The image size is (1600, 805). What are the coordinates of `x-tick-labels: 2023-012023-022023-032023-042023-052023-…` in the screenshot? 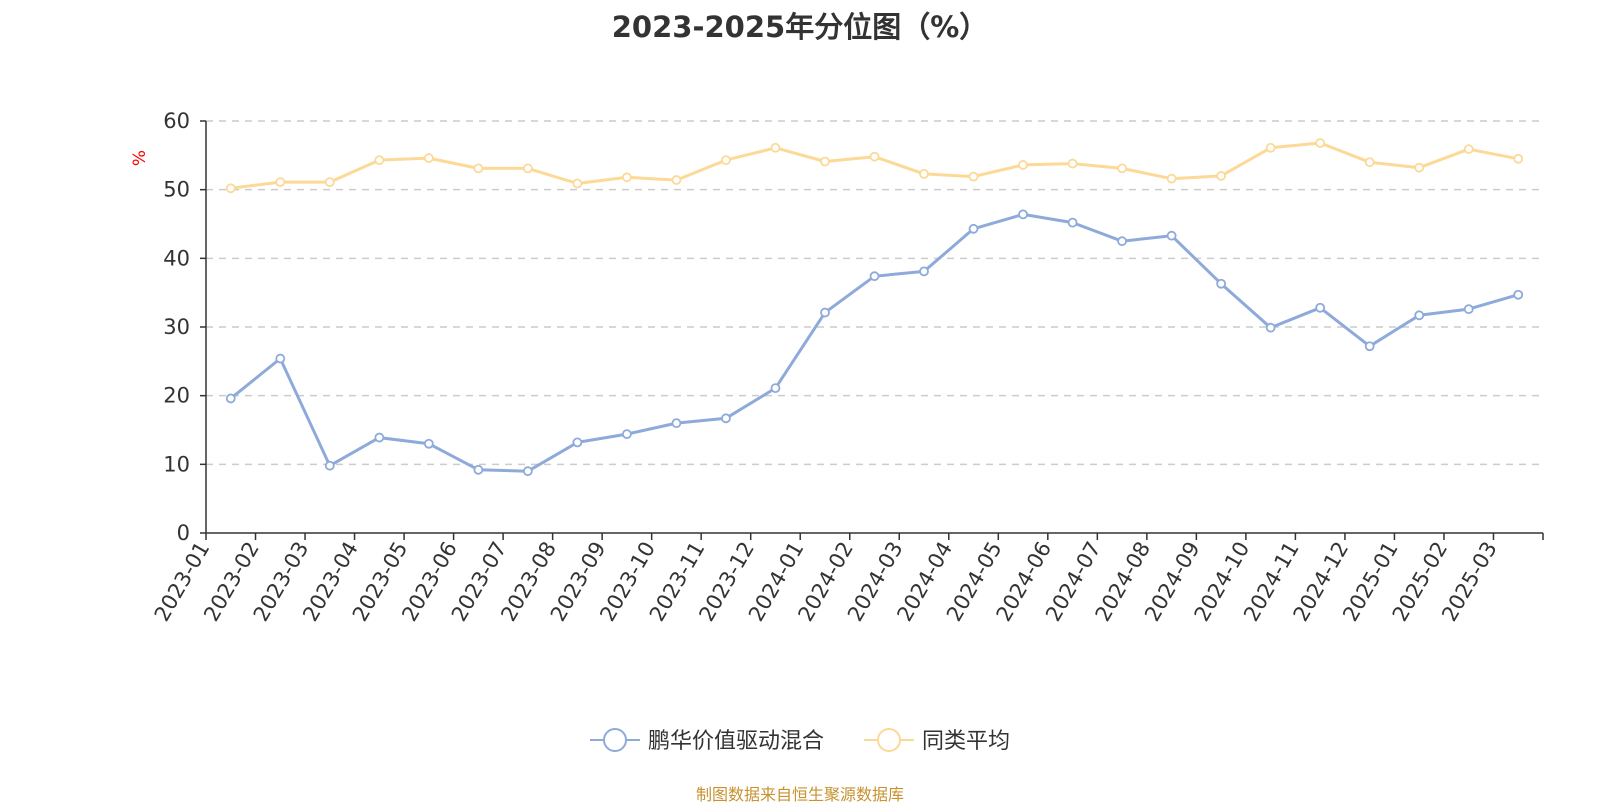 It's located at (826, 582).